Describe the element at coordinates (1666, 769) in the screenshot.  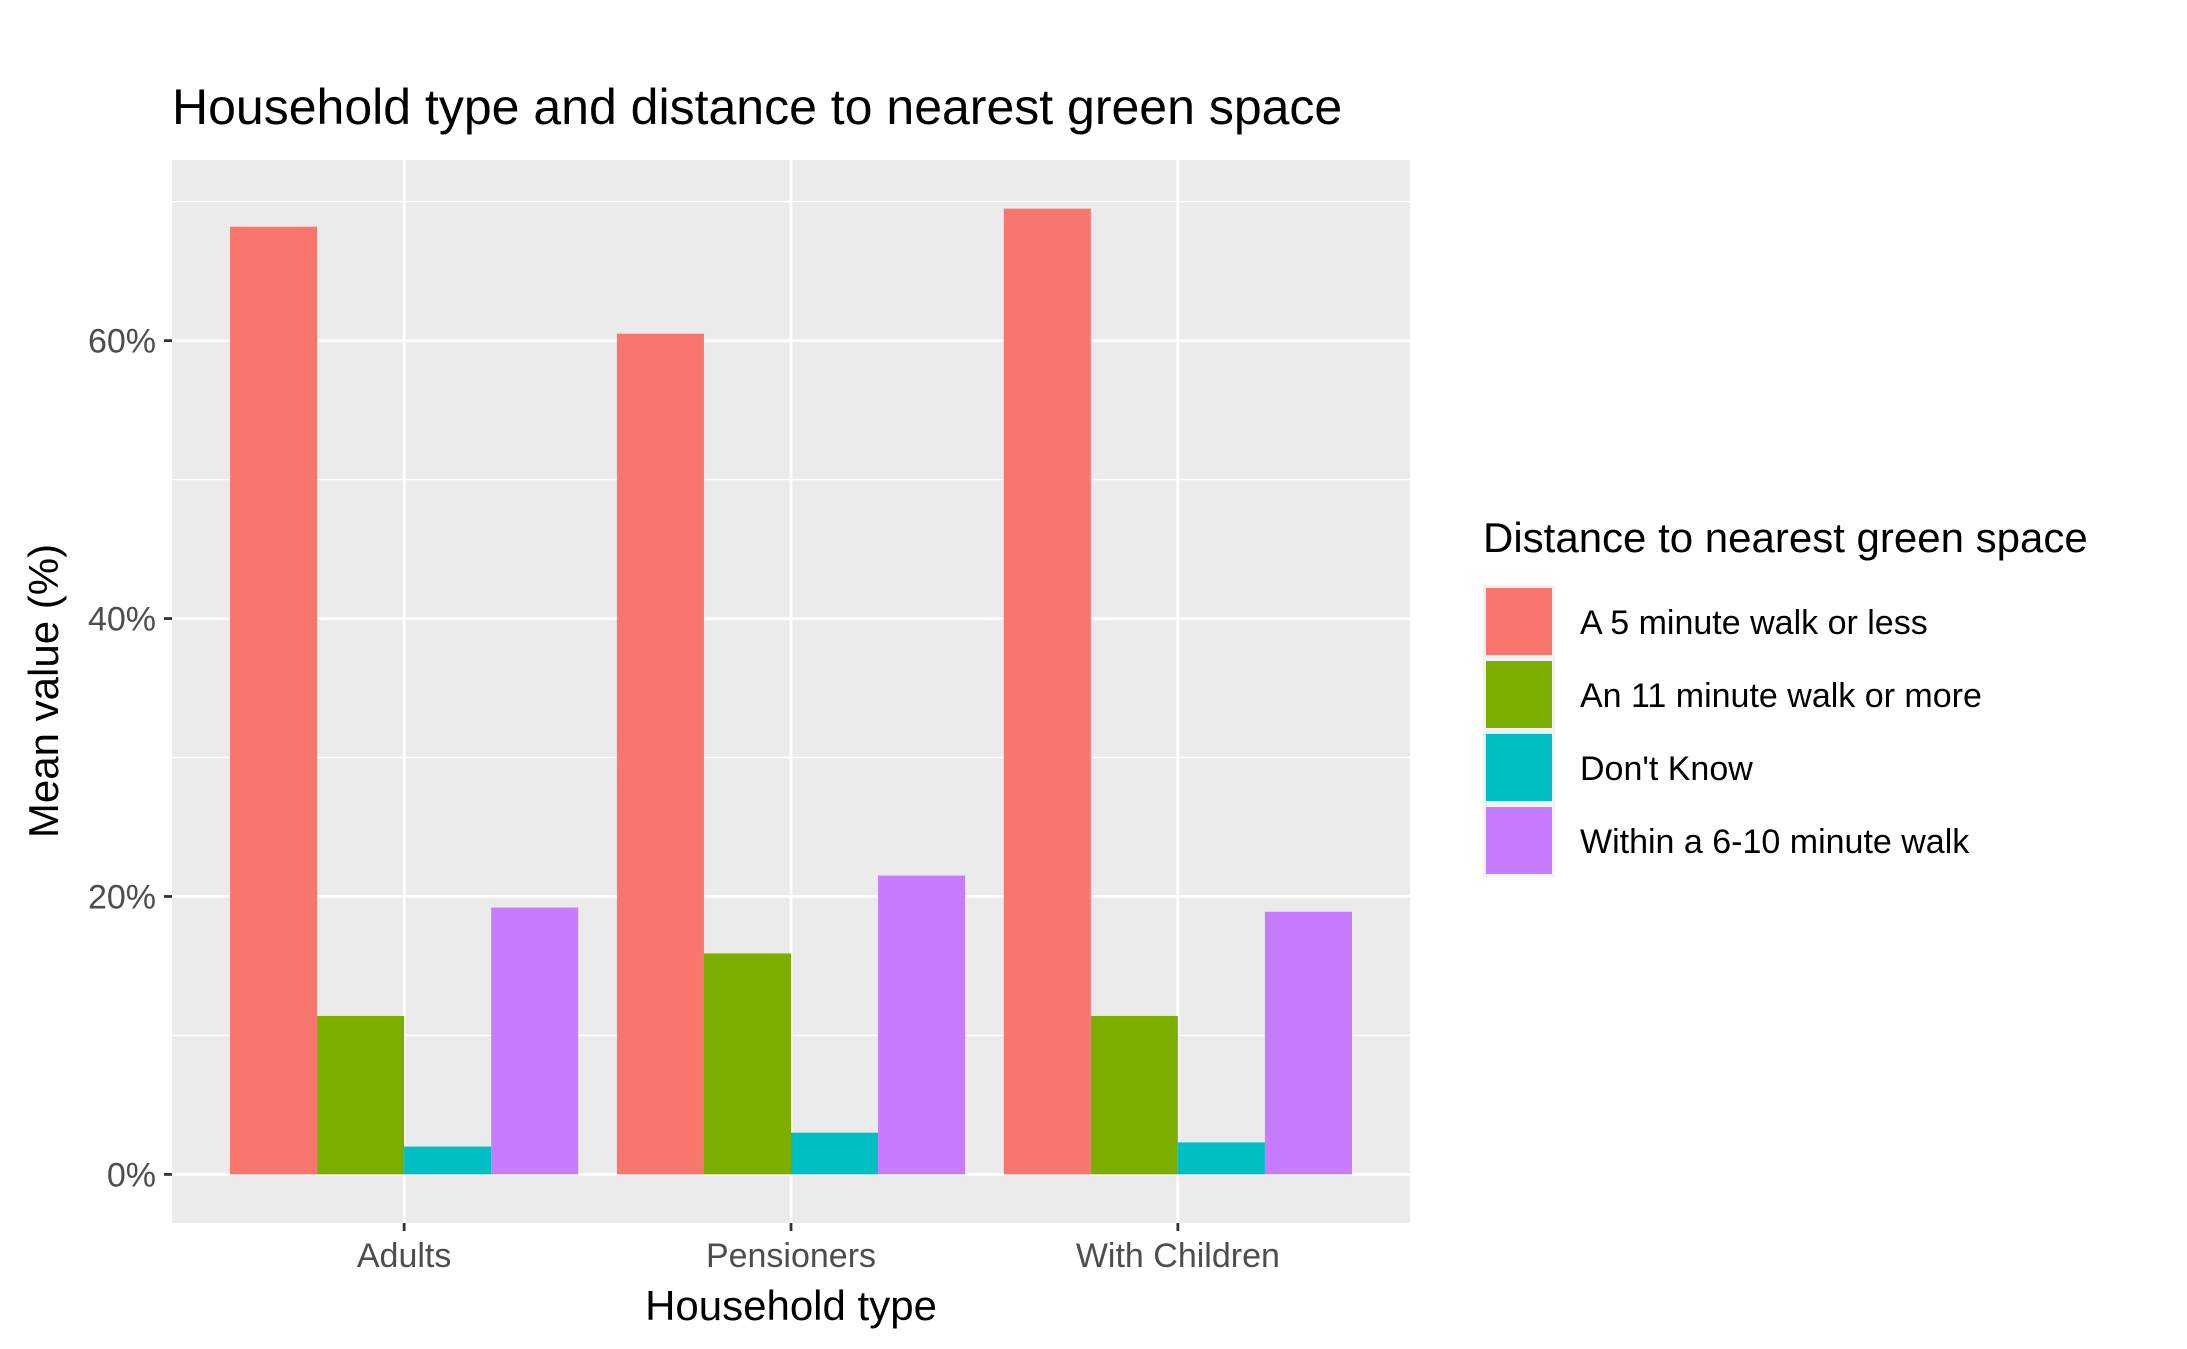
I see `legend-label: Don't Know` at that location.